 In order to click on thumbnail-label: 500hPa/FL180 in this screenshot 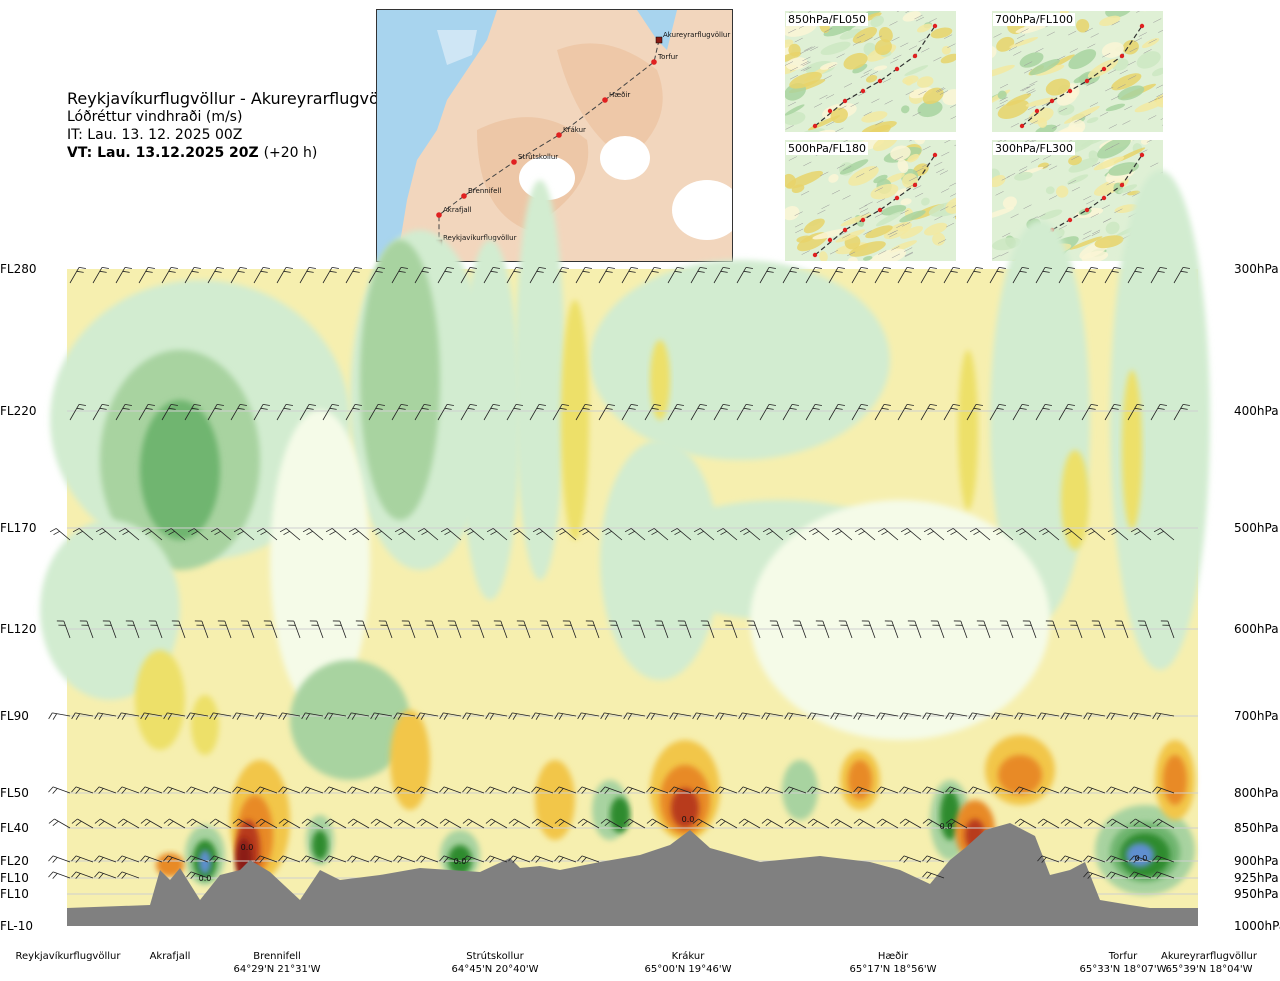, I will do `click(827, 148)`.